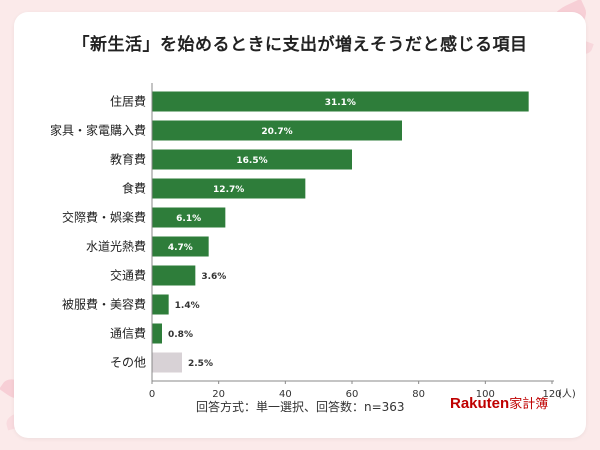 This screenshot has height=450, width=600. I want to click on data-label: 6.1%, so click(188, 219).